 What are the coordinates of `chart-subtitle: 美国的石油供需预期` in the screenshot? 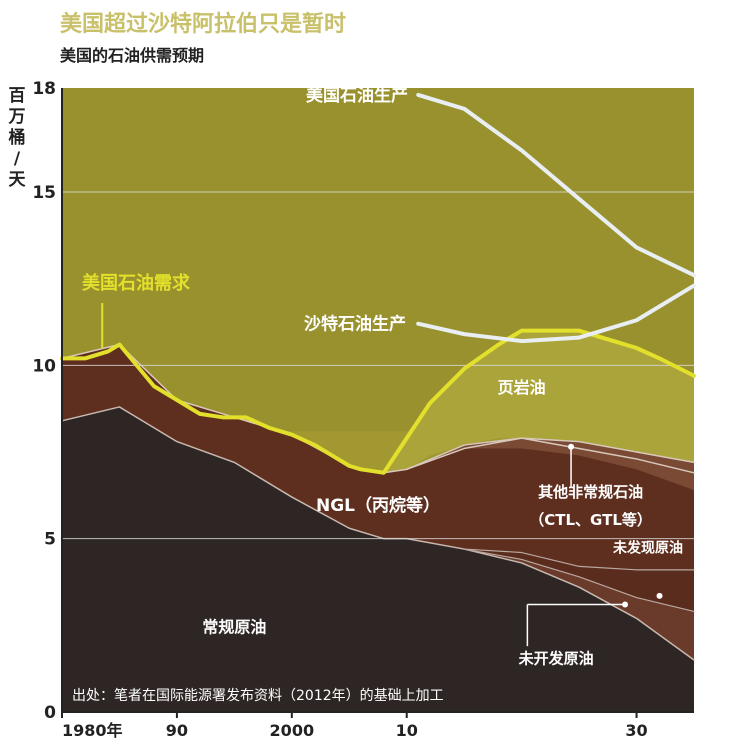 It's located at (132, 55).